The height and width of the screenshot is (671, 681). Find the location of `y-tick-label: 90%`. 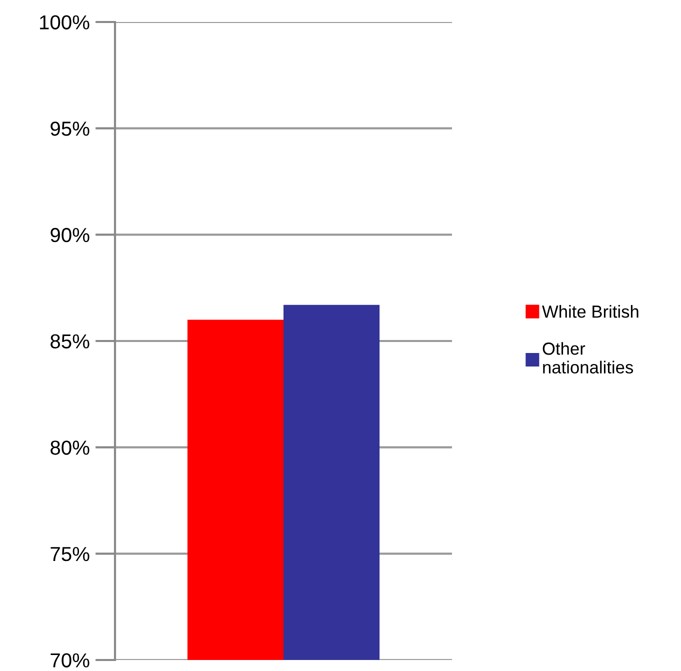

y-tick-label: 90% is located at coordinates (70, 235).